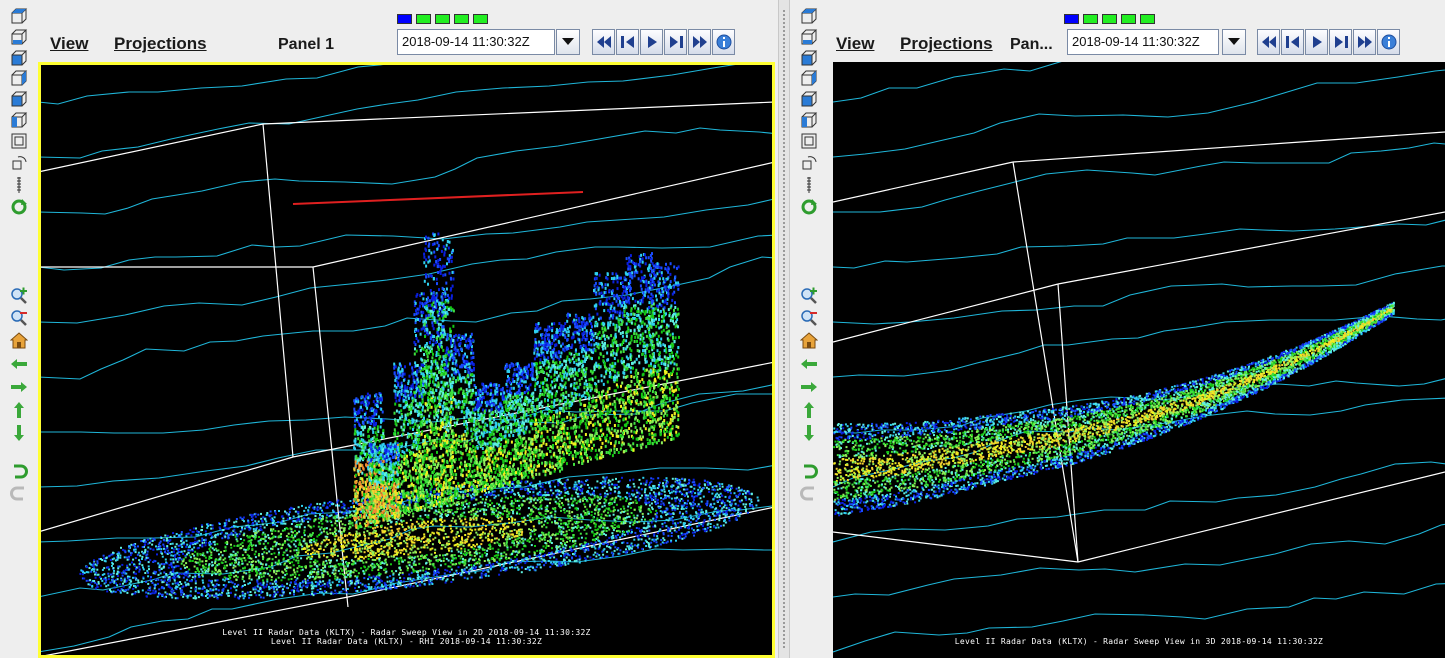 The height and width of the screenshot is (658, 1445). Describe the element at coordinates (784, 329) in the screenshot. I see `split-pane-divider` at that location.